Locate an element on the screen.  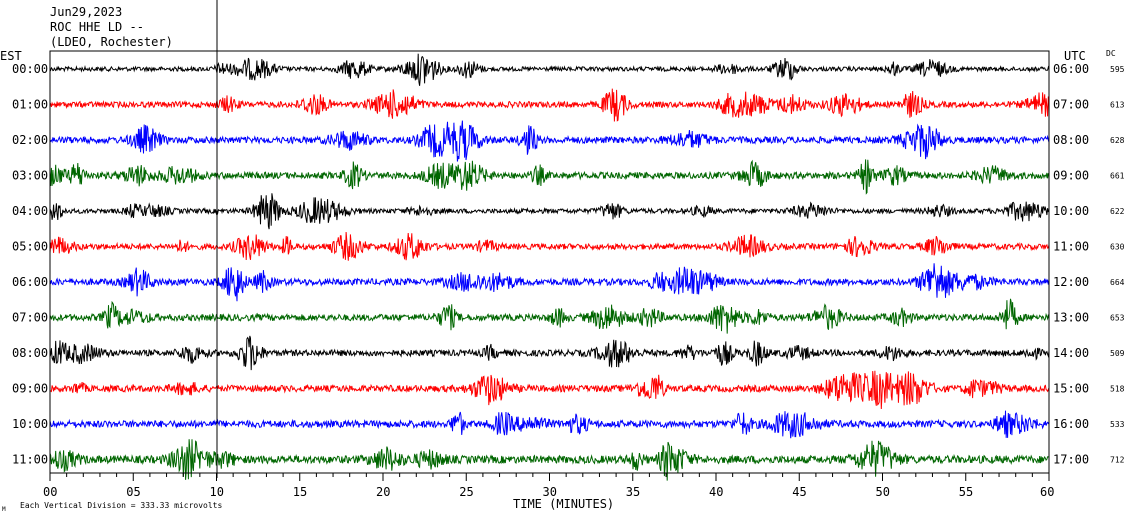
x-tick-label: 35 is located at coordinates (633, 492).